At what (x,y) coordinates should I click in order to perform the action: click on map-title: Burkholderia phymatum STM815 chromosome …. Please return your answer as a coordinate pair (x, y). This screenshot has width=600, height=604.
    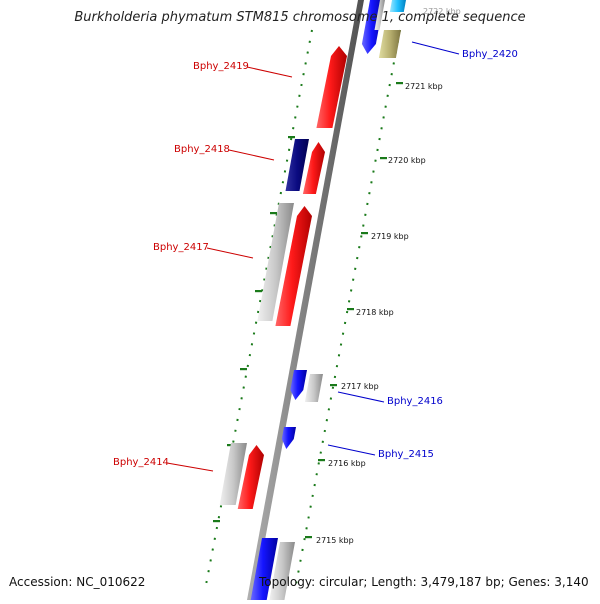
    Looking at the image, I should click on (300, 17).